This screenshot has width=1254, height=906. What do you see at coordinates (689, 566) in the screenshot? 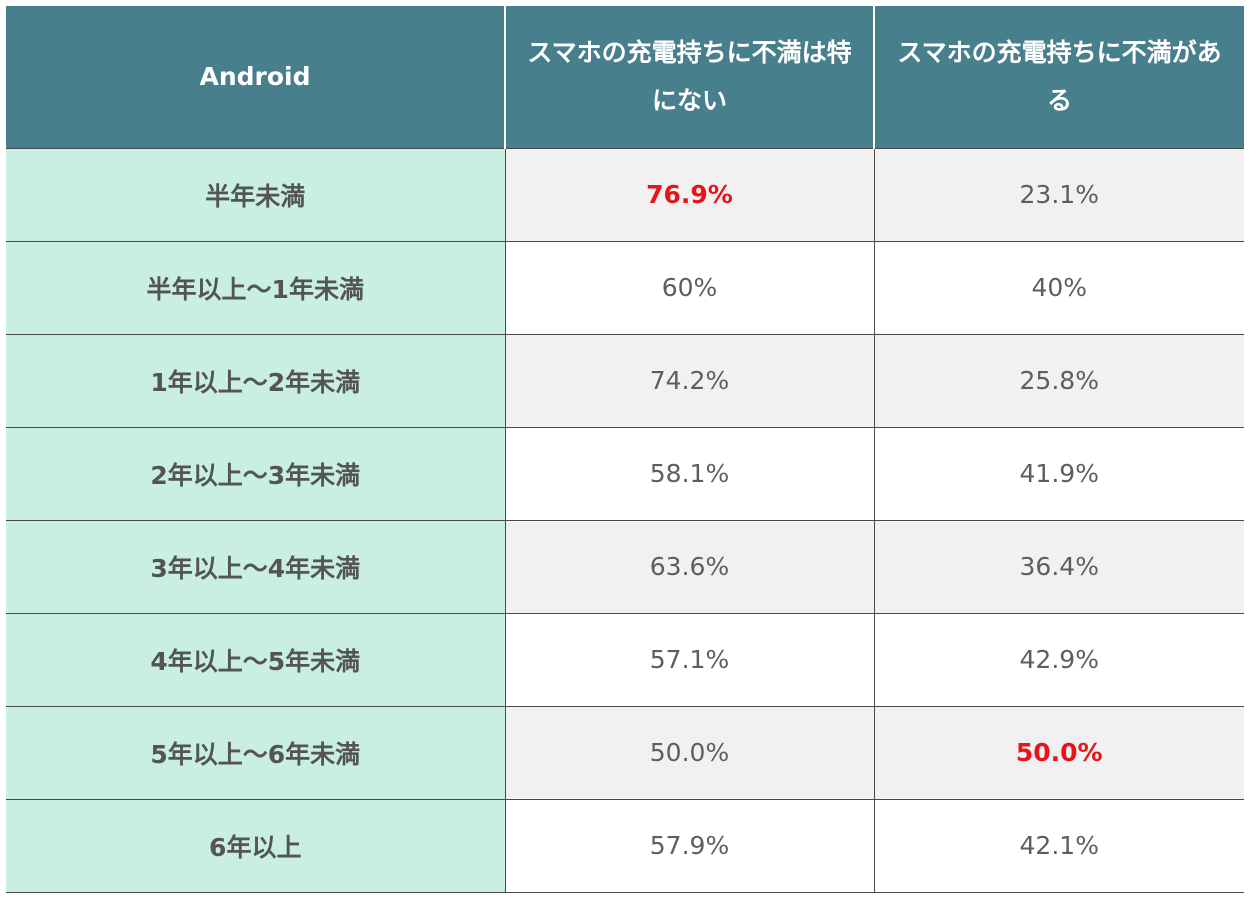
I see `cell-no-complaint: 63.6%` at bounding box center [689, 566].